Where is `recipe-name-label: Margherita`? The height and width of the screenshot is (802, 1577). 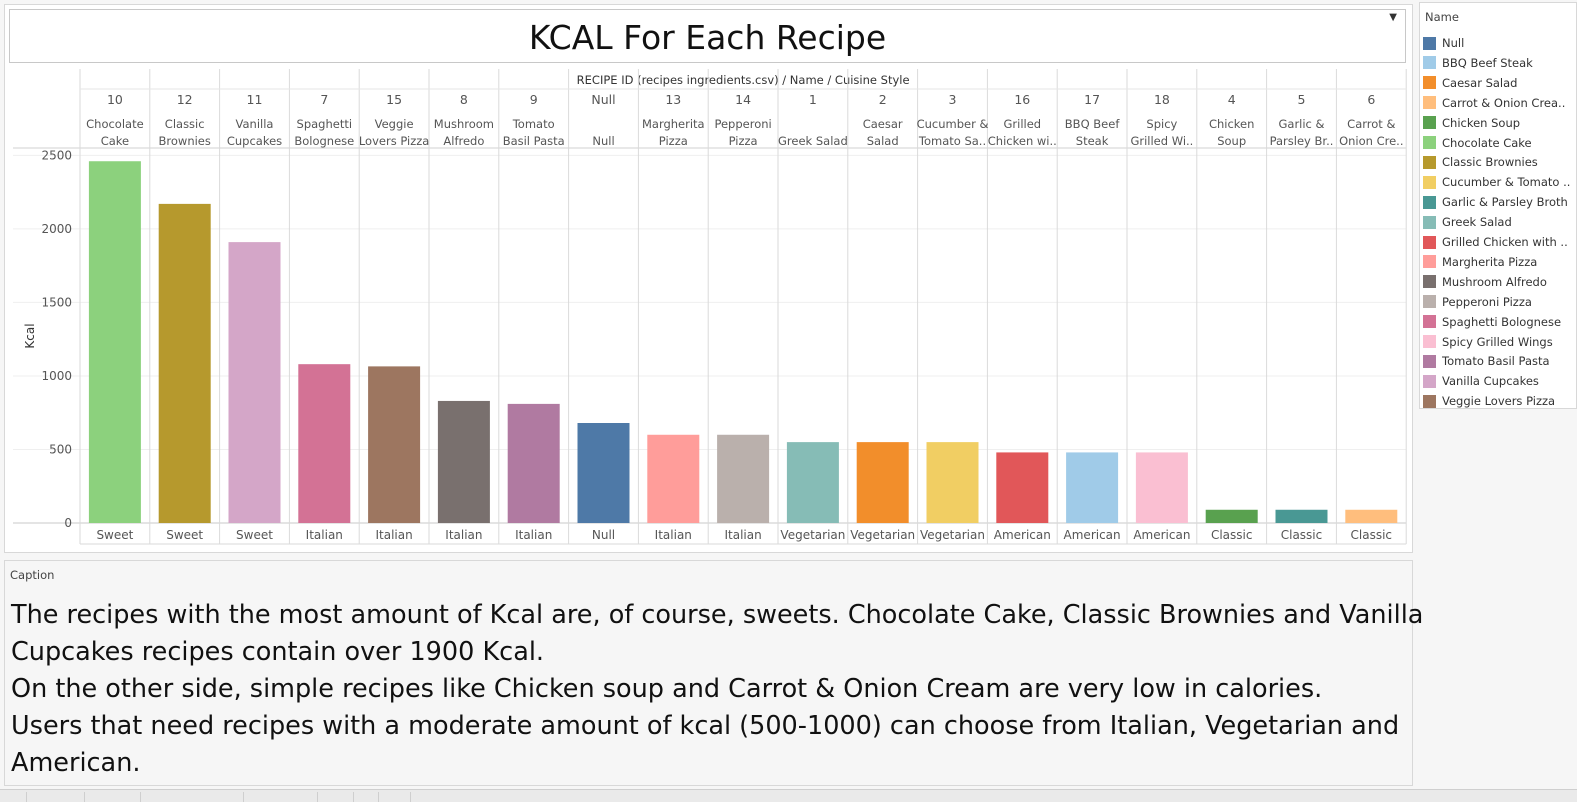 recipe-name-label: Margherita is located at coordinates (673, 124).